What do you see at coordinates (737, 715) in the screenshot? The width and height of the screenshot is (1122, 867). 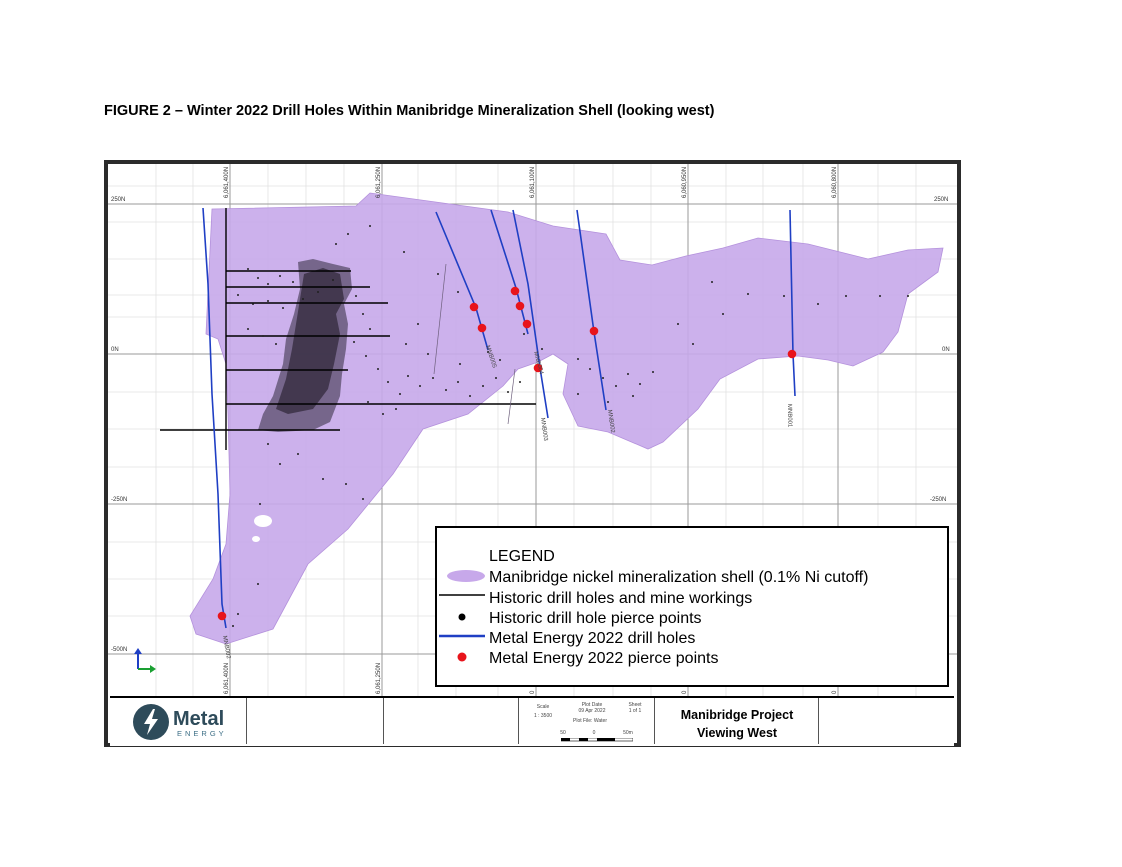 I see `project-name: Manibridge Project` at bounding box center [737, 715].